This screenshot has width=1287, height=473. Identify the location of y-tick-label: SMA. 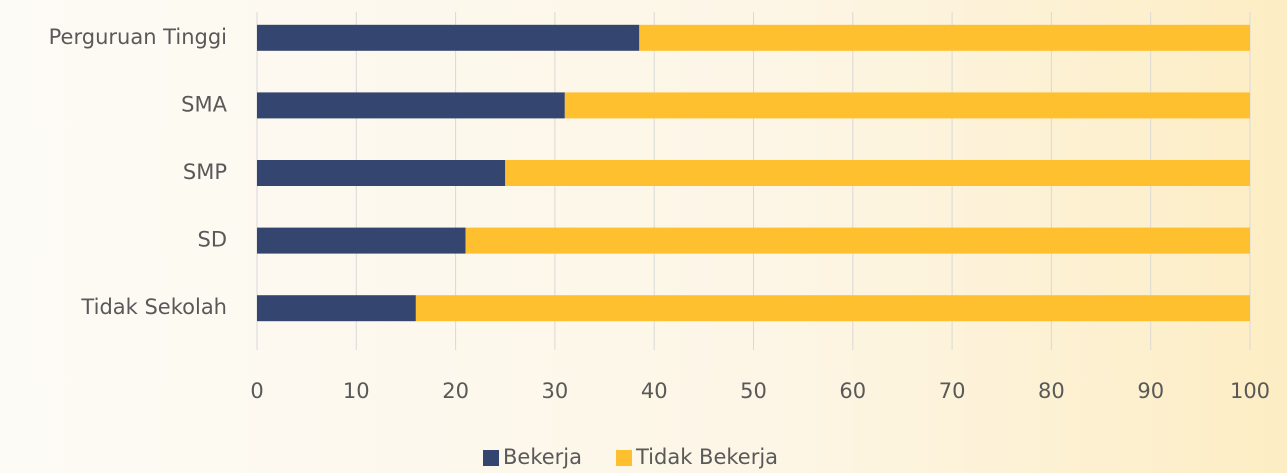
(204, 104).